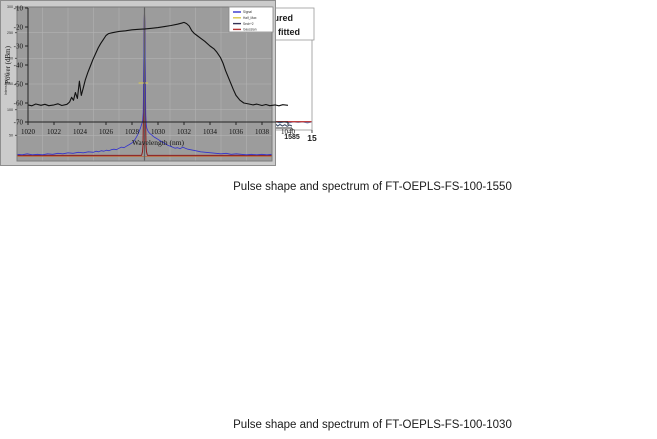 The image size is (657, 439). Describe the element at coordinates (11, 136) in the screenshot. I see `svg-text: 50` at that location.